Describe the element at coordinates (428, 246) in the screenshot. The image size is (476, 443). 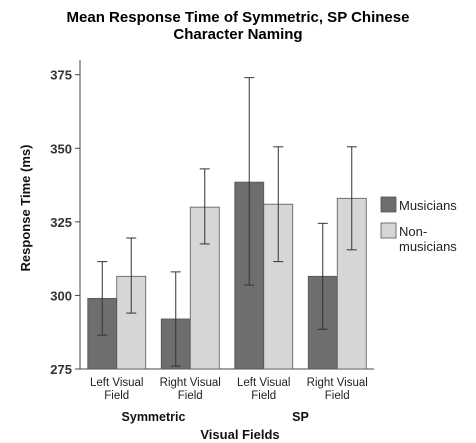
I see `legend-label: musicians` at that location.